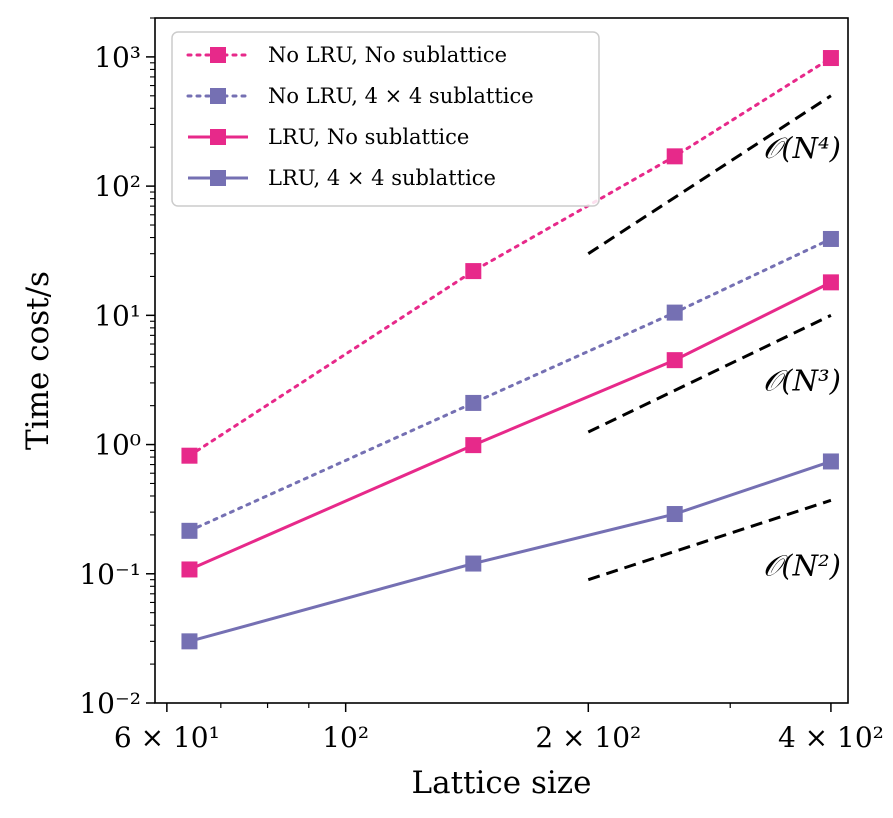 This screenshot has height=818, width=893. I want to click on legend-box, so click(385, 119).